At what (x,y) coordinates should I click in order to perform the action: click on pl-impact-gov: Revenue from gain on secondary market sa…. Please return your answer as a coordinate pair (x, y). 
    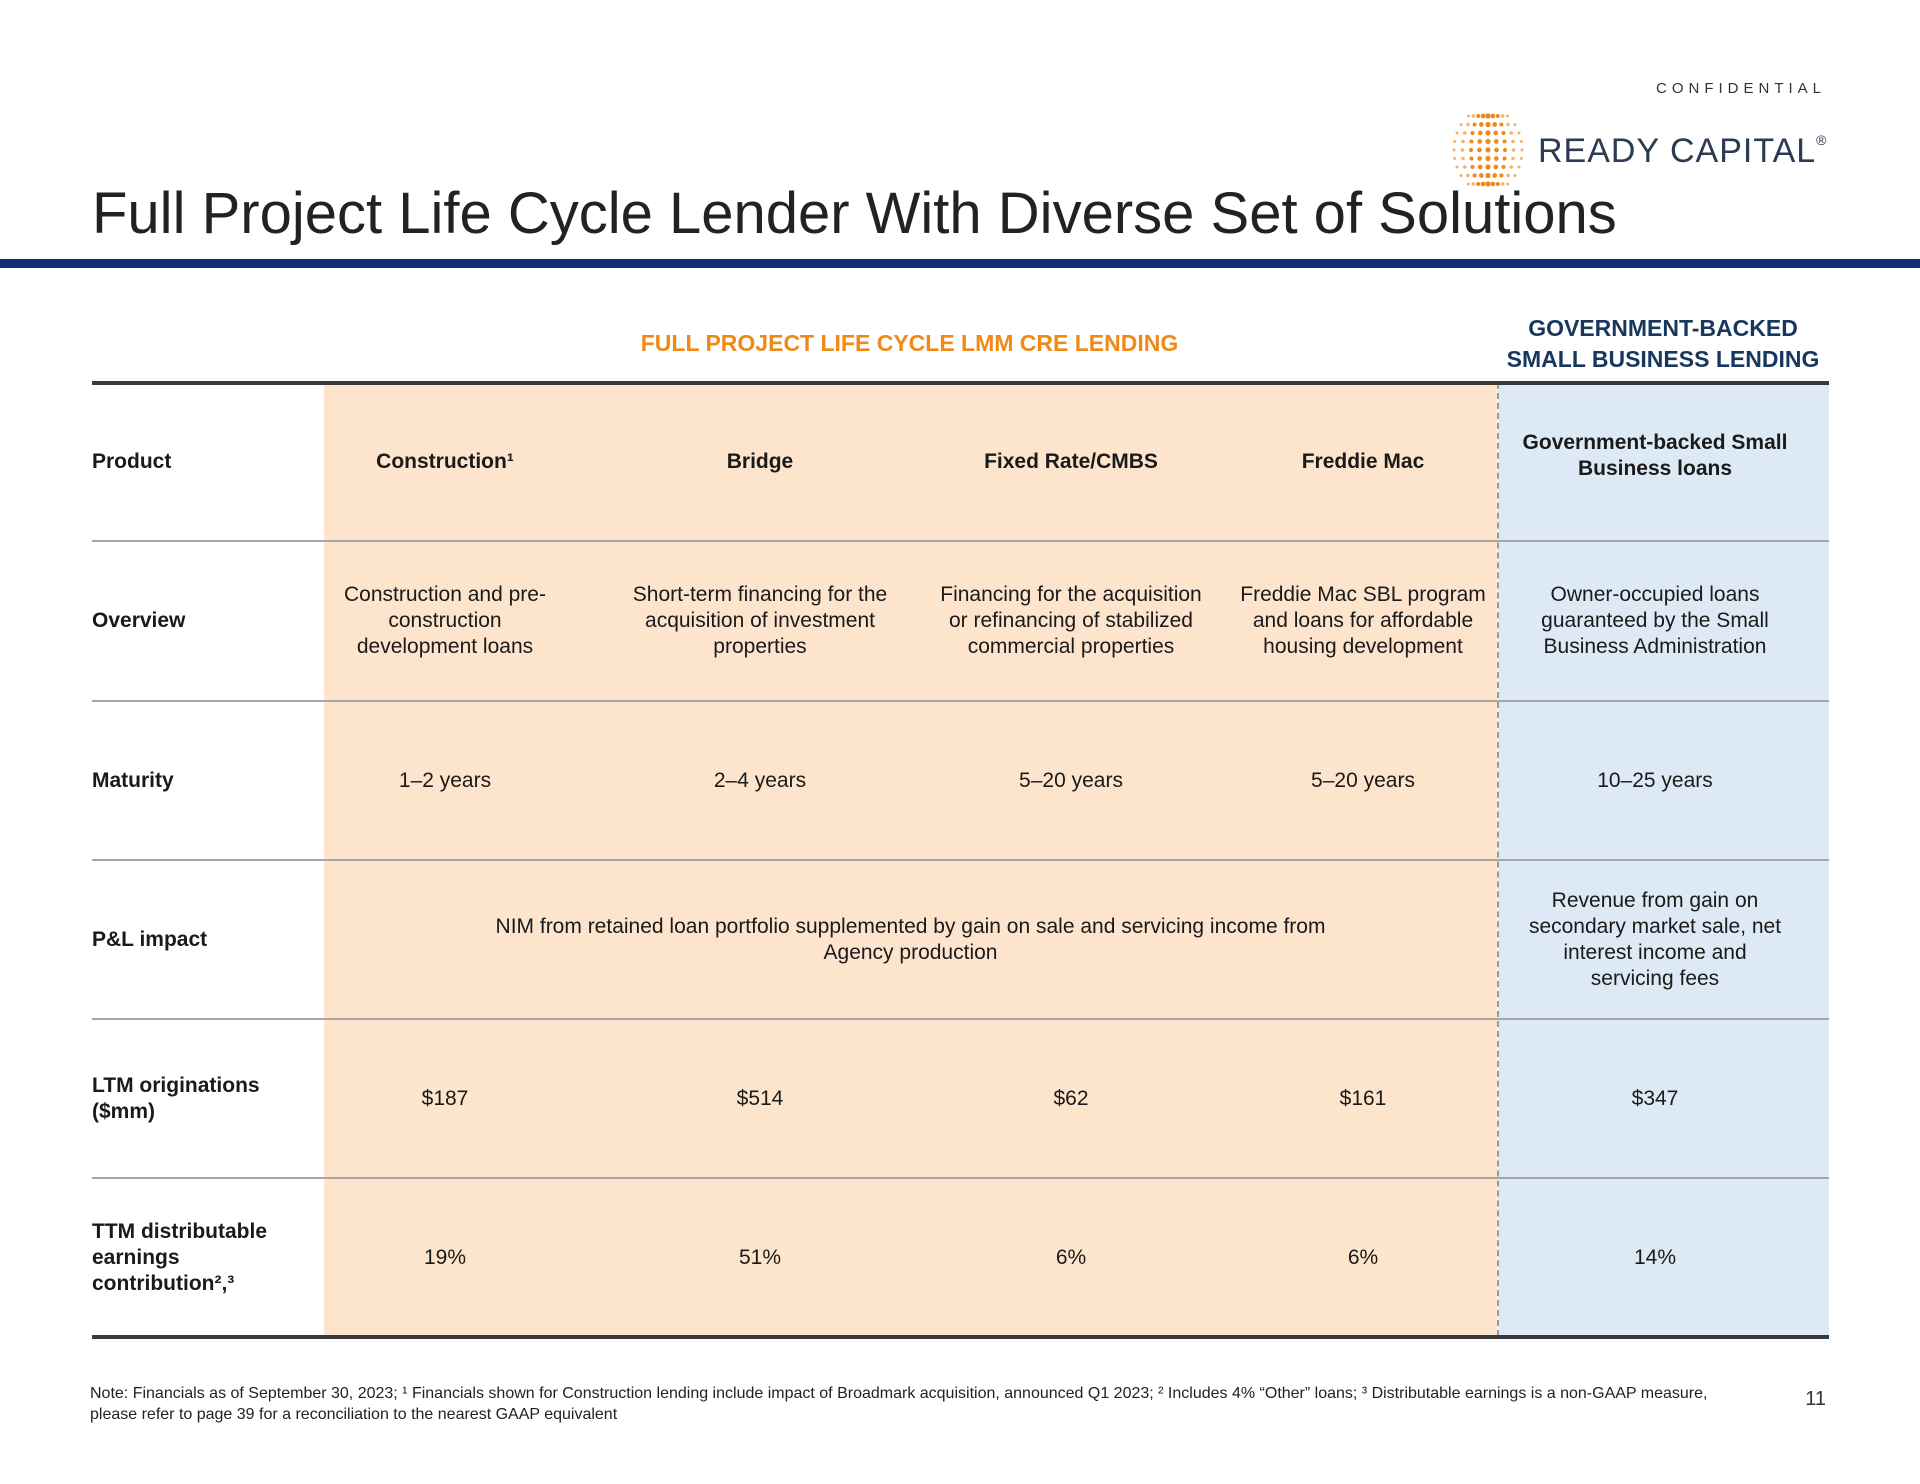
    Looking at the image, I should click on (1655, 939).